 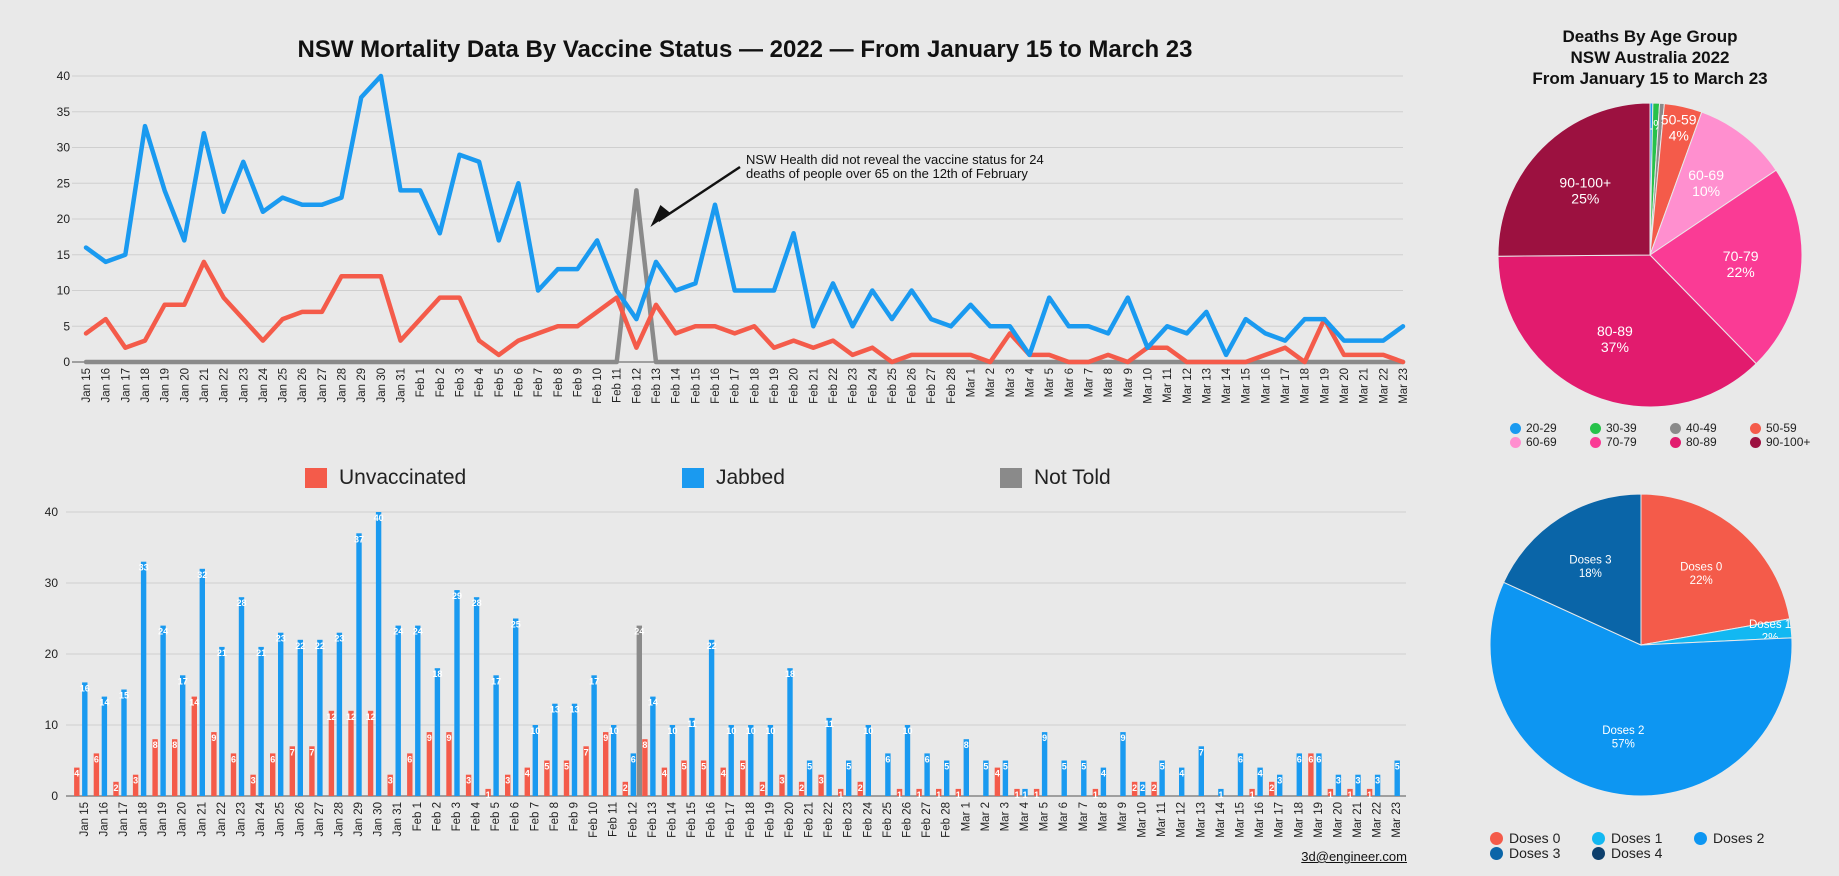 I want to click on bar-x-tick-label: Feb 13, so click(x=653, y=820).